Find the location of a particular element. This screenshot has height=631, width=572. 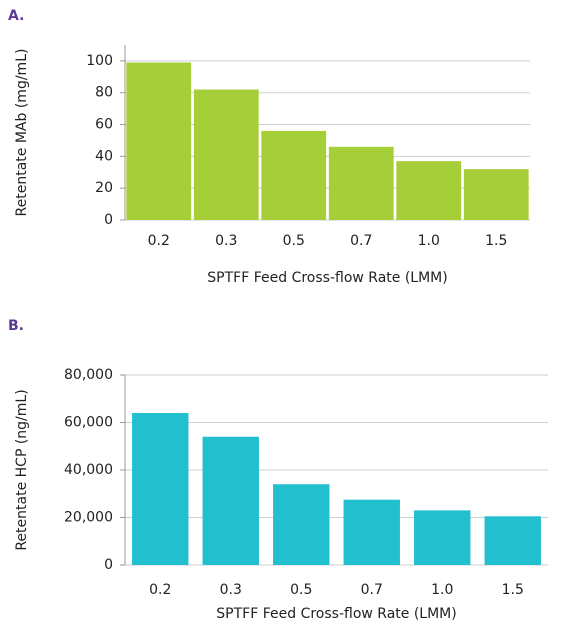

panel-label: B. is located at coordinates (16, 326).